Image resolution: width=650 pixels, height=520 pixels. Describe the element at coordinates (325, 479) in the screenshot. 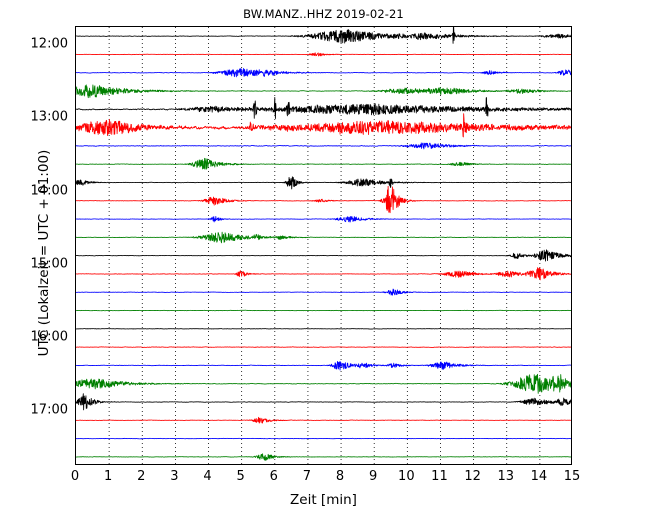

I see `x-axis-ticks: 0 1 2 3 4 5 6 7 8 9 10 11 12 13 14 15` at that location.